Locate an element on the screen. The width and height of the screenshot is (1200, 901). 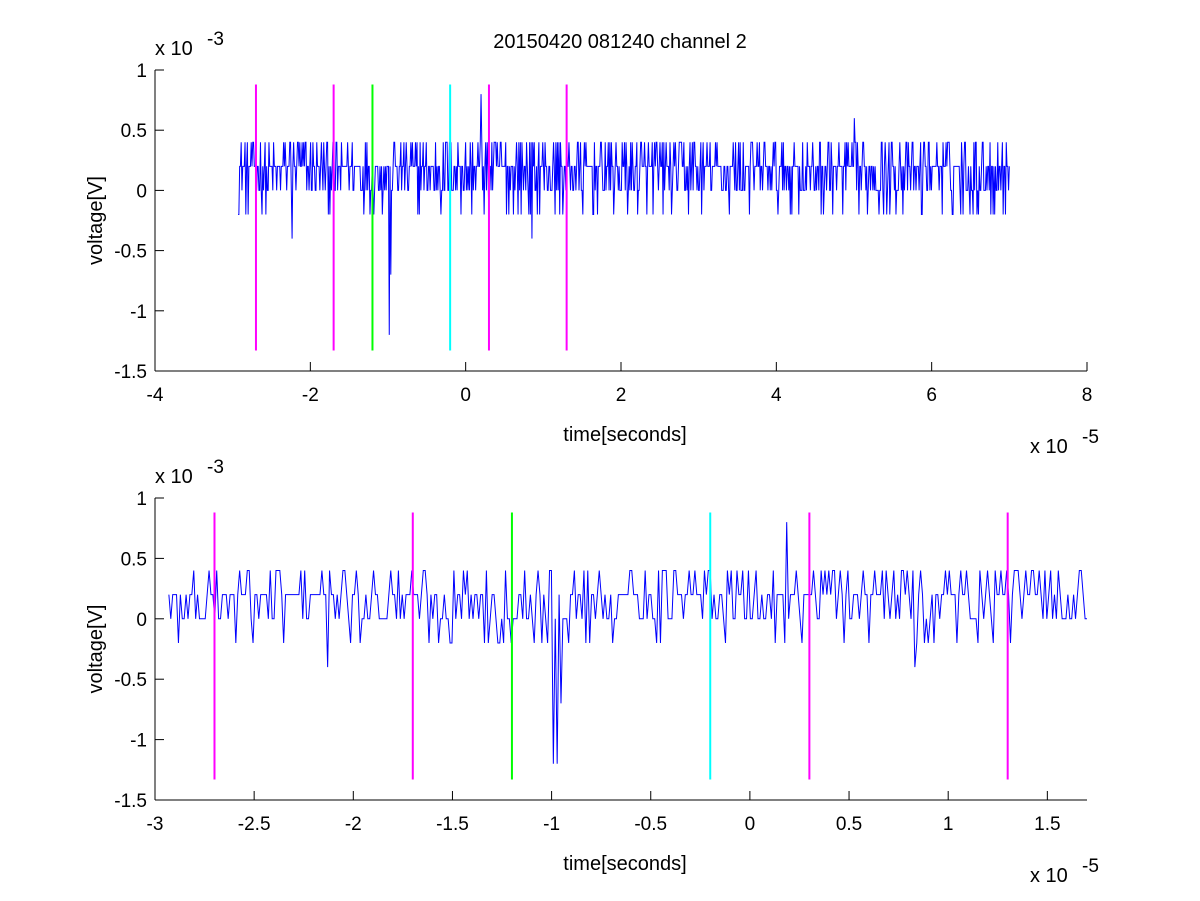
x-tick-label: 6 is located at coordinates (931, 395).